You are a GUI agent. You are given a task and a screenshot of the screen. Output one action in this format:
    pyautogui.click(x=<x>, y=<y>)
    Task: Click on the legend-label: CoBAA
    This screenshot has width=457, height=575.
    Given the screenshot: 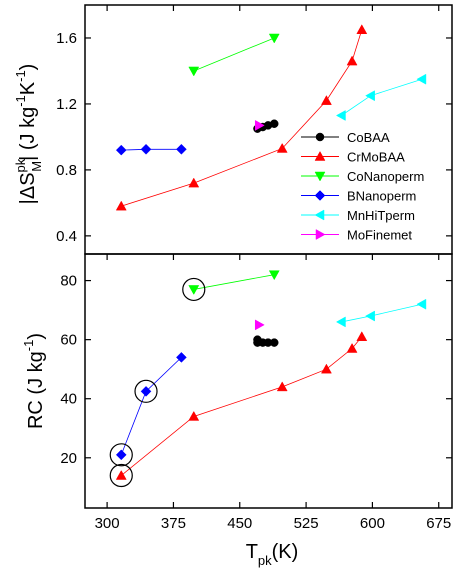 What is the action you would take?
    pyautogui.click(x=368, y=137)
    